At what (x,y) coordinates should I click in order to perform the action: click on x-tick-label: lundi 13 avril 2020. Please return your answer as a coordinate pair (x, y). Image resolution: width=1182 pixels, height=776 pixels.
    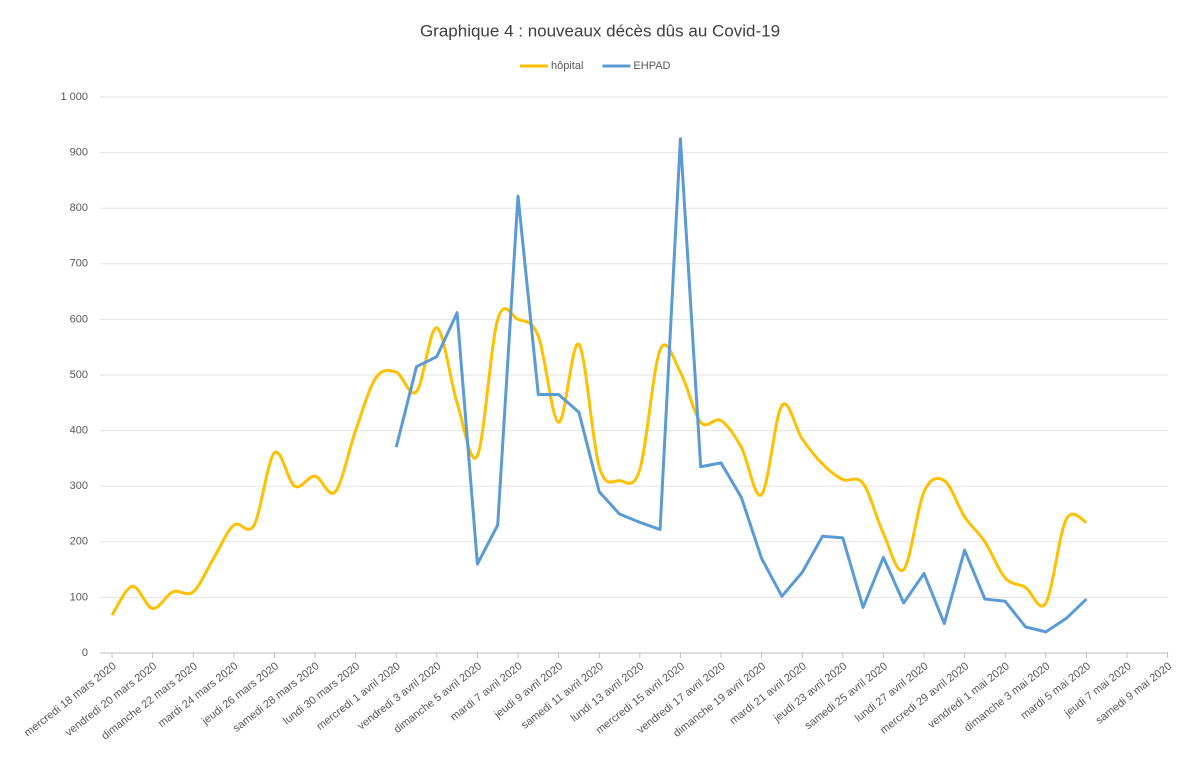
    Looking at the image, I should click on (608, 692).